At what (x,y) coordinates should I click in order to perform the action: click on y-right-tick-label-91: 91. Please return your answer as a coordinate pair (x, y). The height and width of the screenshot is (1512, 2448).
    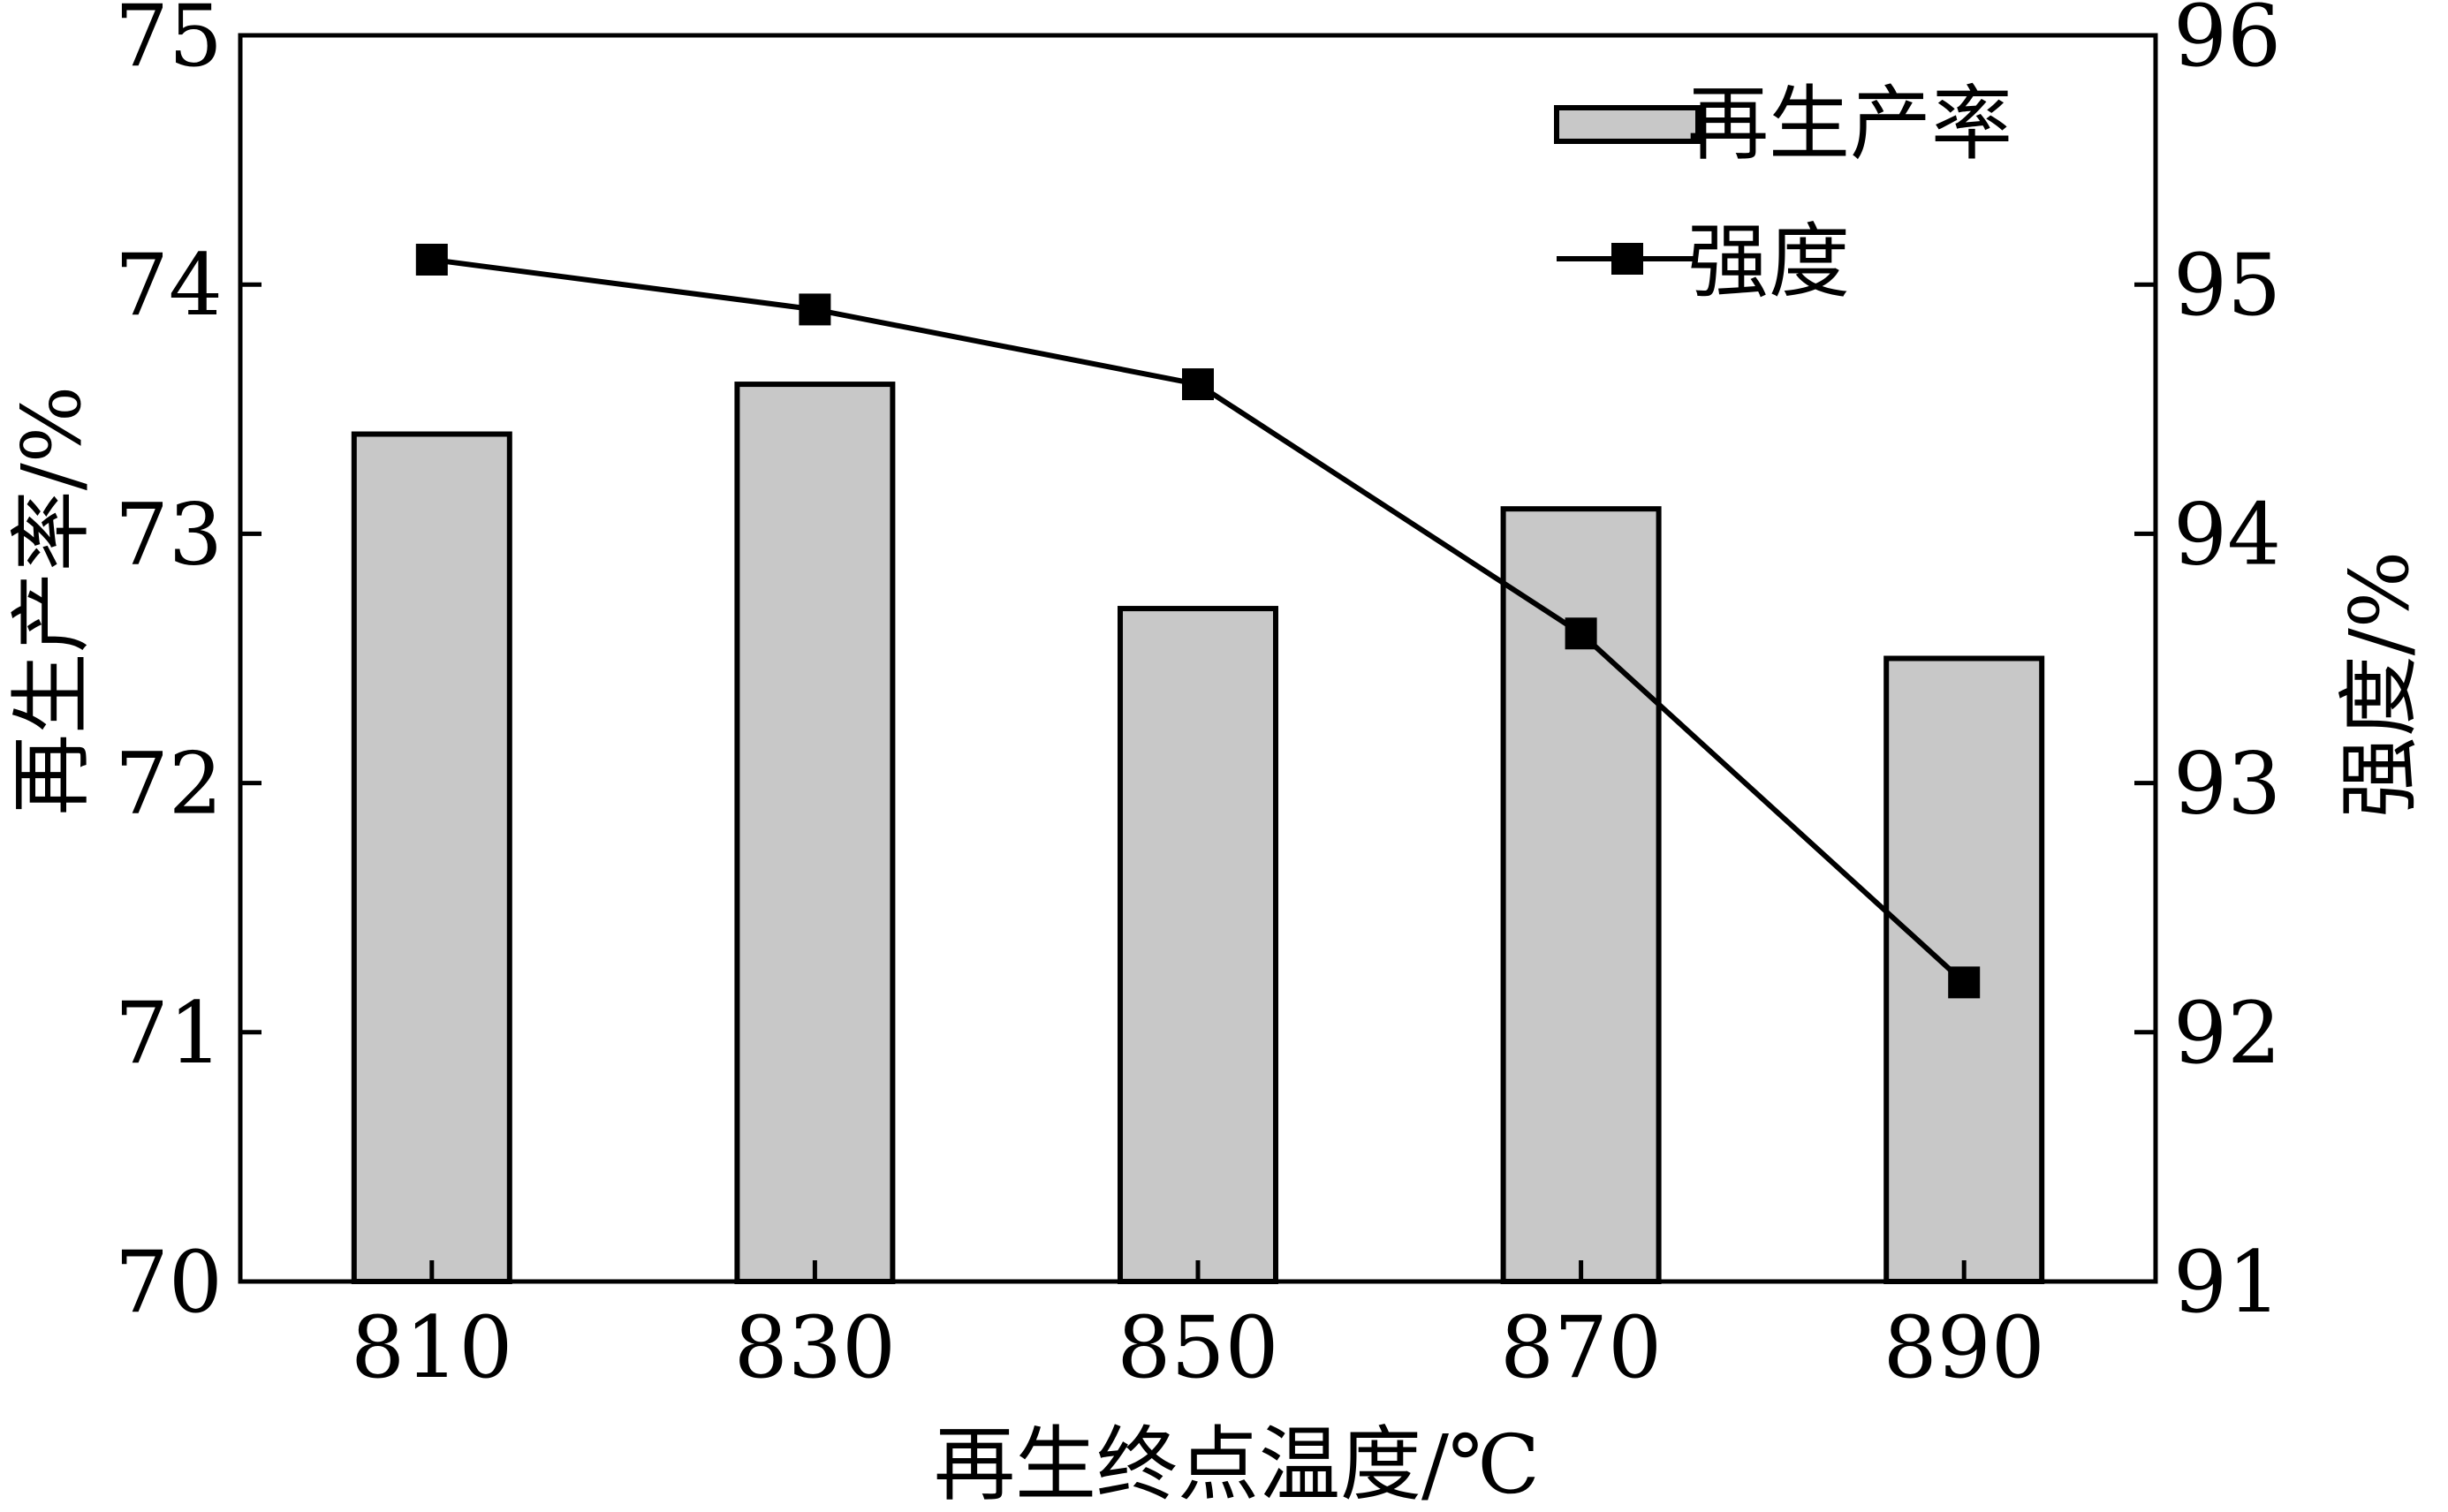
    Looking at the image, I should click on (2227, 1282).